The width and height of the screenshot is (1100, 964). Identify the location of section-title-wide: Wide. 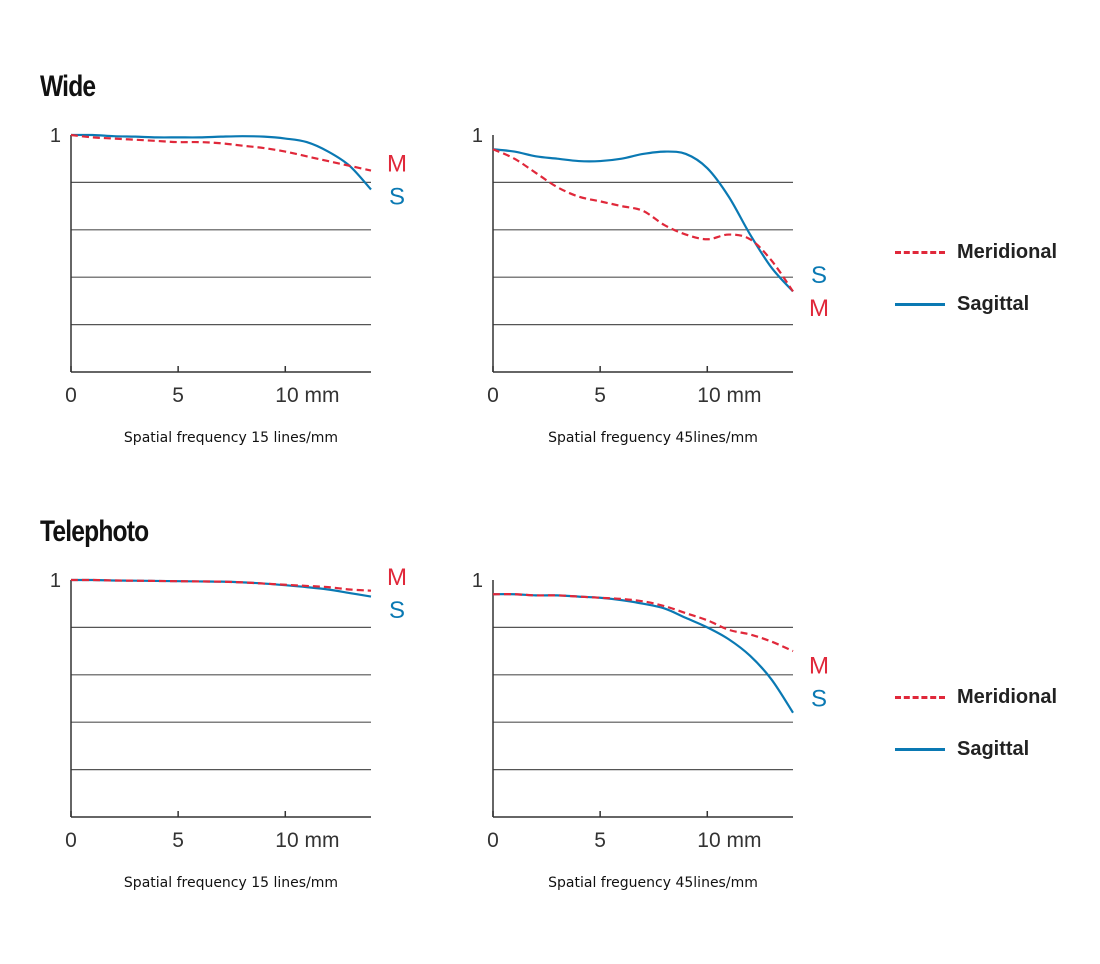
(68, 86).